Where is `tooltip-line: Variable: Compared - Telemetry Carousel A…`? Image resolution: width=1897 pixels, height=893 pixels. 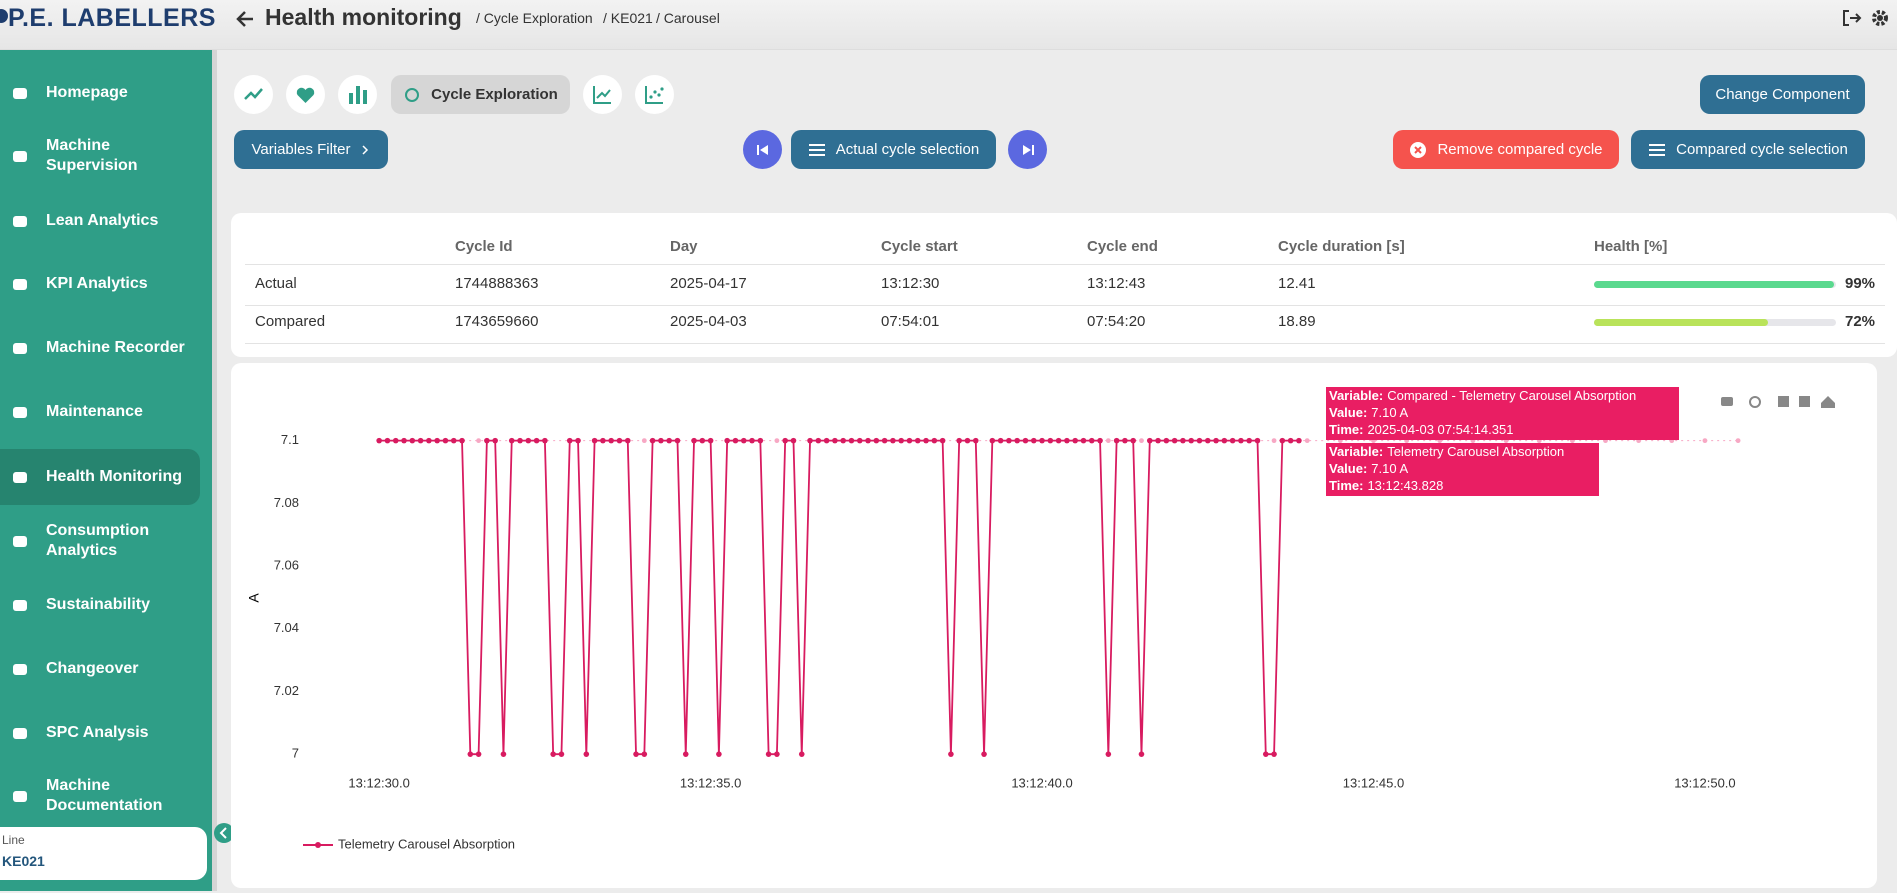 tooltip-line: Variable: Compared - Telemetry Carousel A… is located at coordinates (1482, 395).